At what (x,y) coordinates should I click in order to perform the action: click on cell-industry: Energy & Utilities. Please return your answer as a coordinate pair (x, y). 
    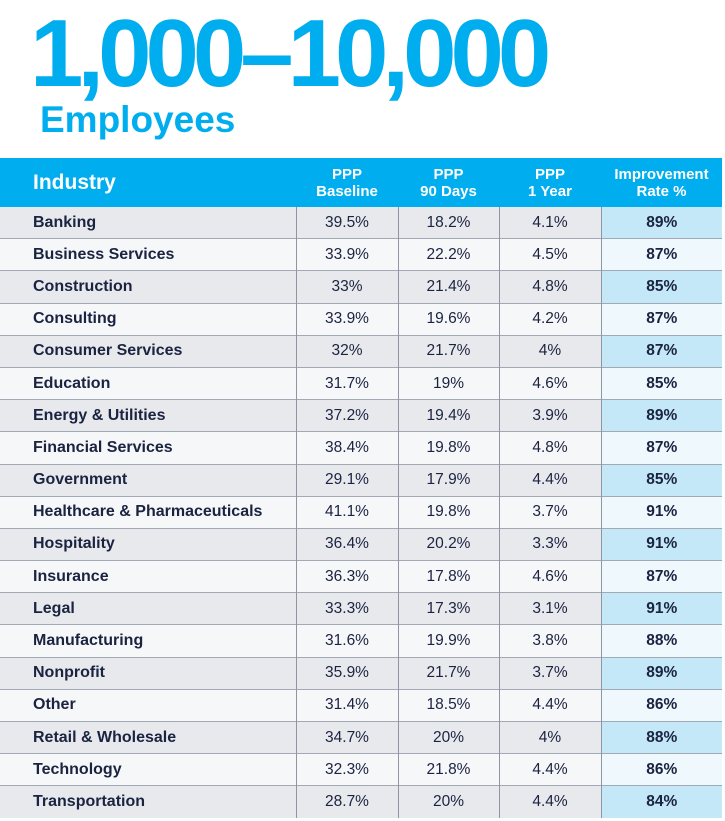
    Looking at the image, I should click on (148, 415).